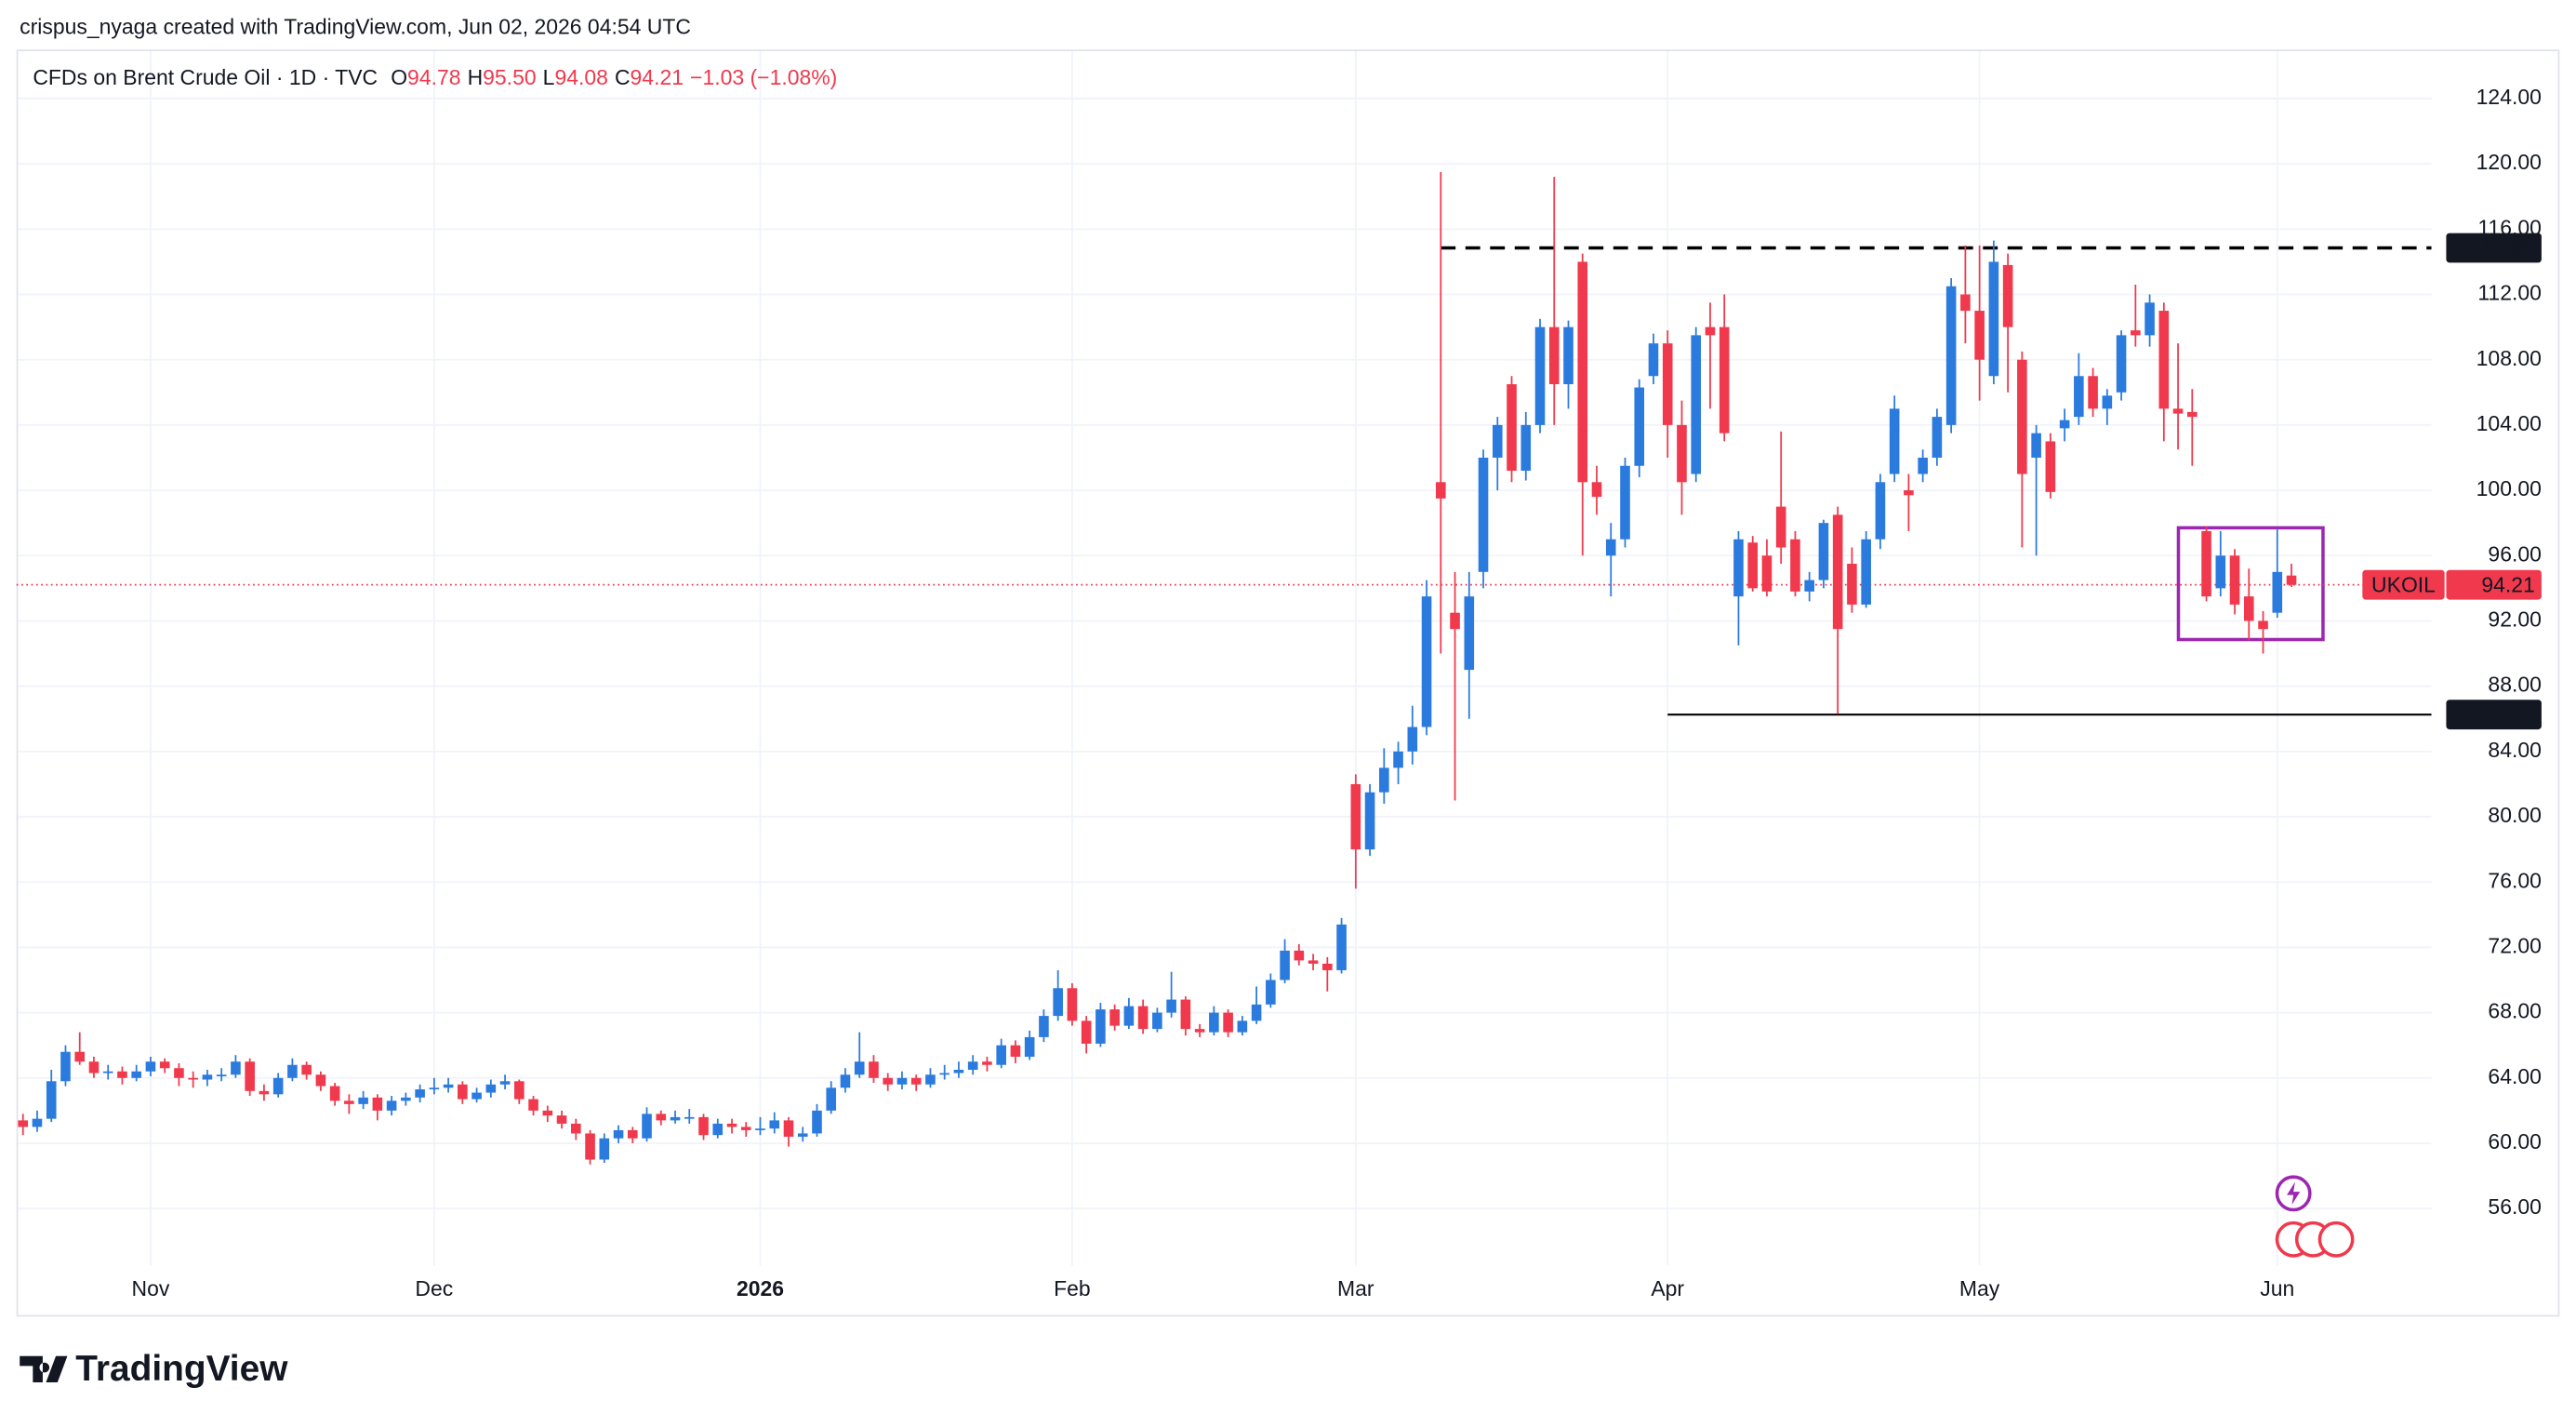 The height and width of the screenshot is (1427, 2576). I want to click on symbol-tag-label: UKOIL, so click(2403, 585).